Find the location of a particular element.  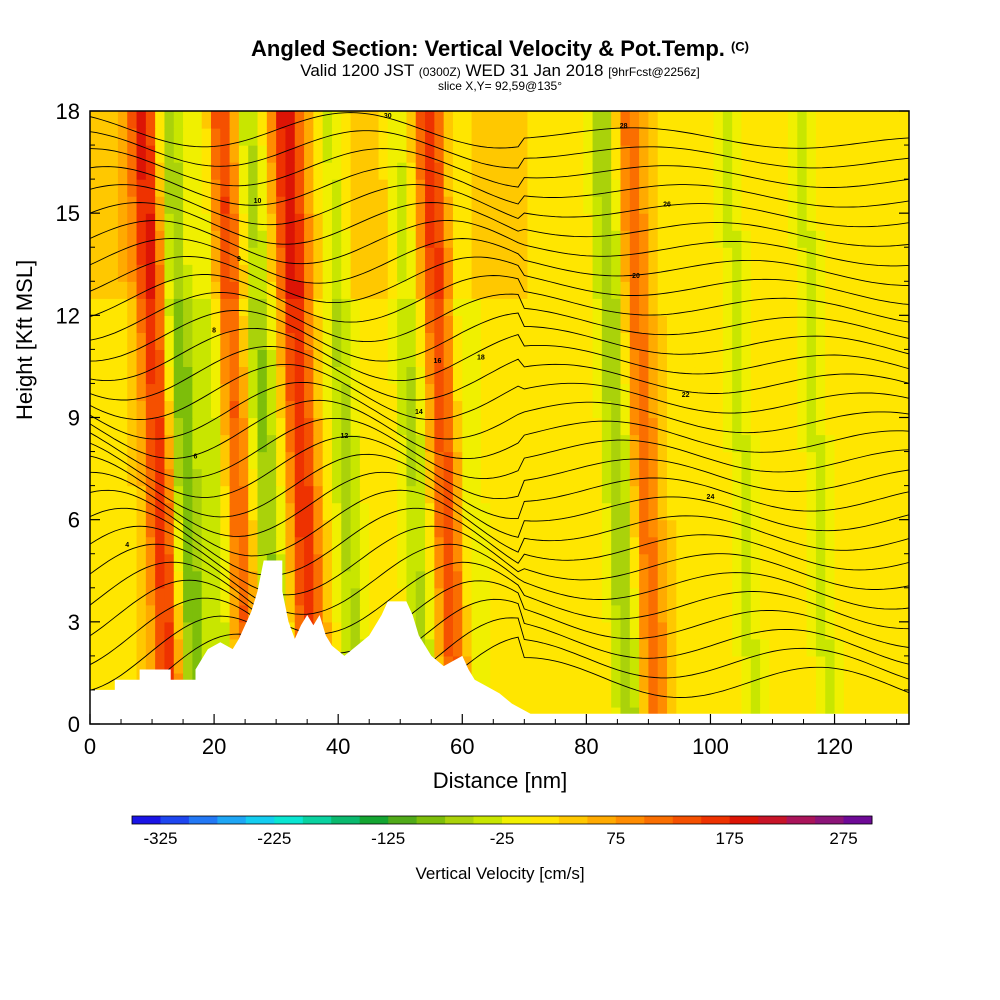

colorbar-swatch is located at coordinates (773, 820).